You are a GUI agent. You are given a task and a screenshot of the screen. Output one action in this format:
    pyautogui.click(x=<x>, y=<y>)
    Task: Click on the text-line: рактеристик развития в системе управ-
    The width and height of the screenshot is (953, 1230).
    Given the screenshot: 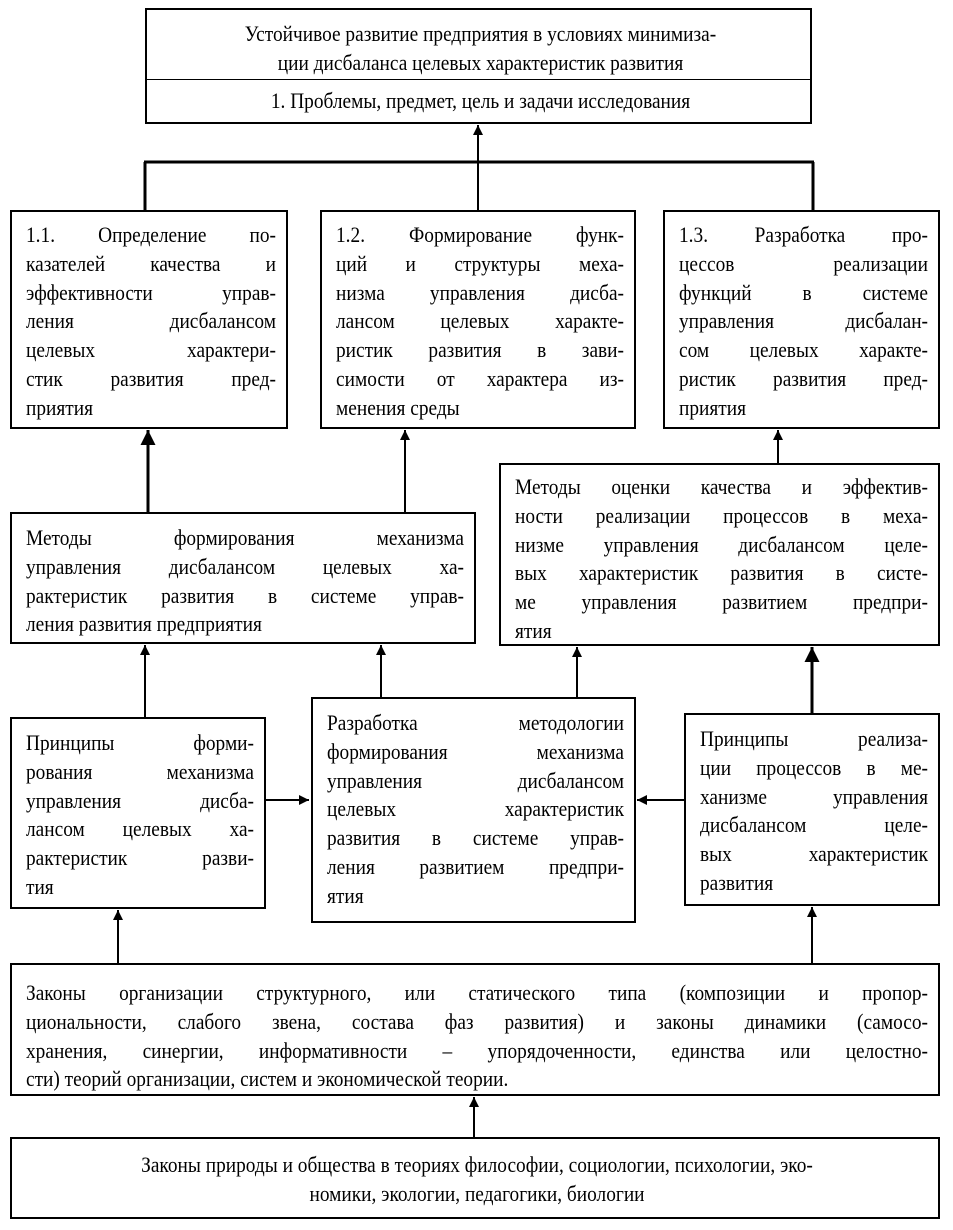 What is the action you would take?
    pyautogui.click(x=245, y=595)
    